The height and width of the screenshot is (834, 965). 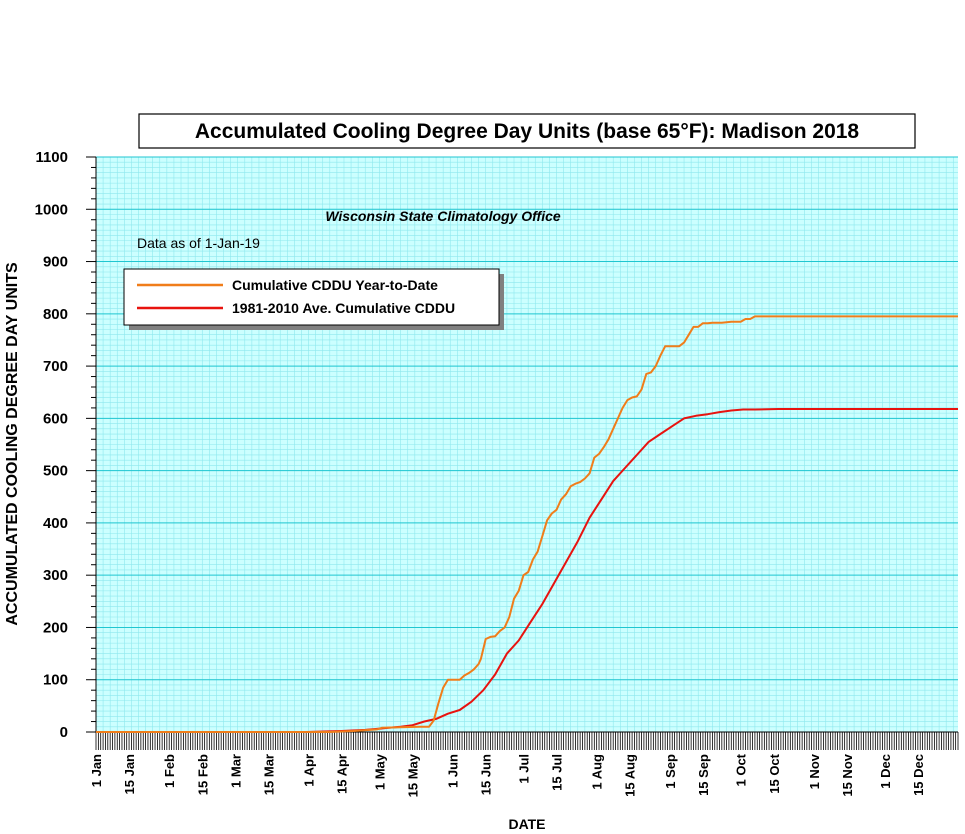 I want to click on y-tick-label: 600, so click(x=55, y=418).